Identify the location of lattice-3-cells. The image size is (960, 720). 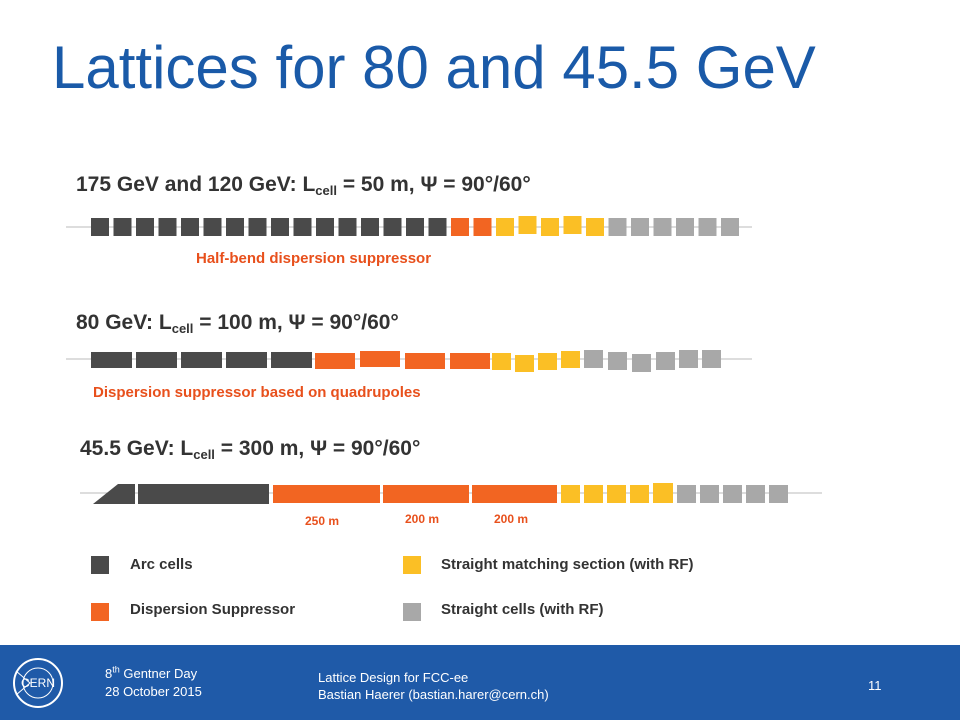
(440, 493).